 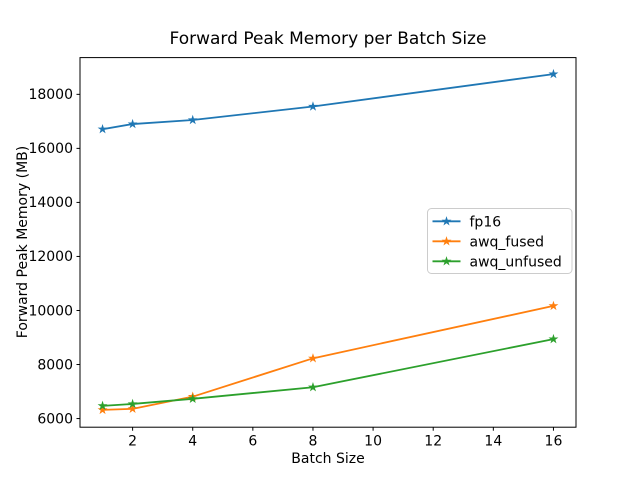 I want to click on legend-box, so click(x=500, y=241).